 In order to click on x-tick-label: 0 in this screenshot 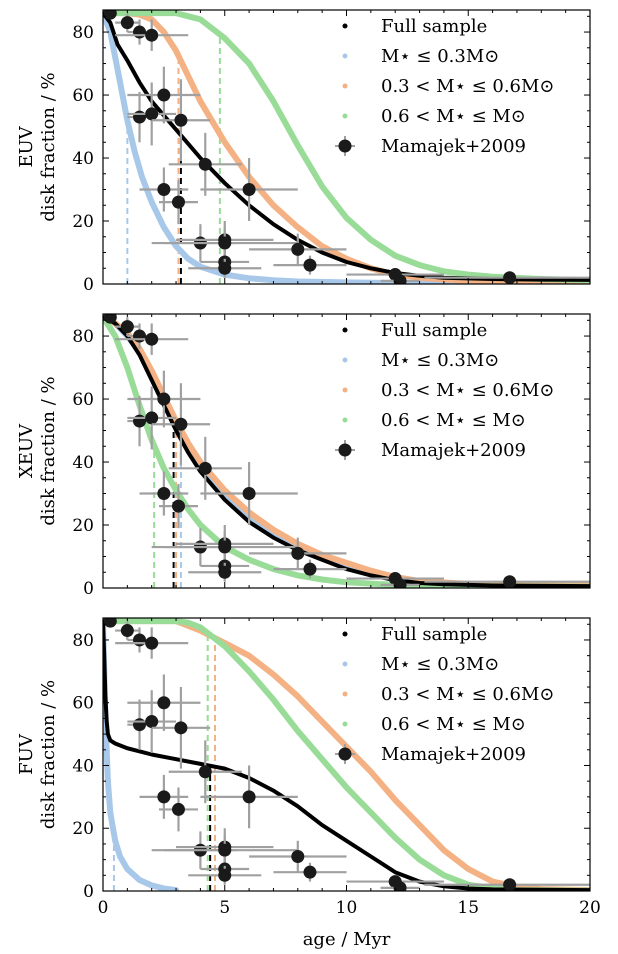, I will do `click(103, 908)`.